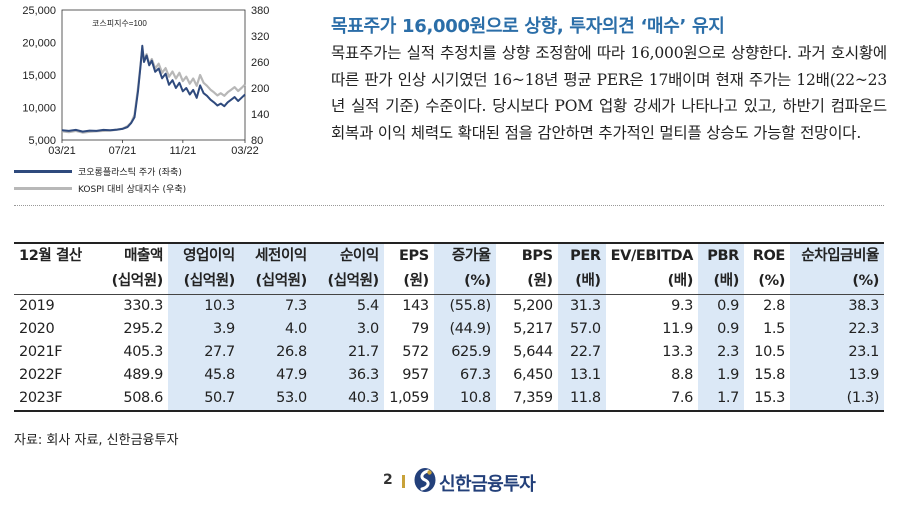 This screenshot has height=525, width=898. What do you see at coordinates (415, 375) in the screenshot?
I see `table-cell: 957` at bounding box center [415, 375].